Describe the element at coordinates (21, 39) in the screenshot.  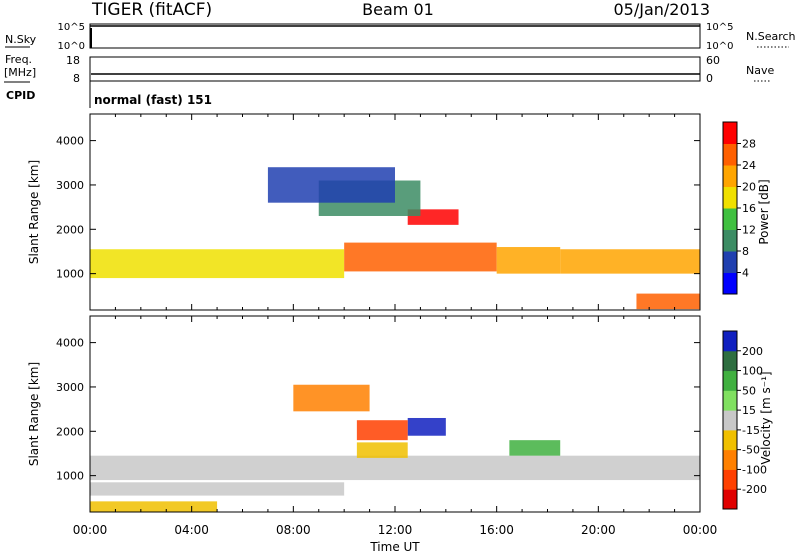
I see `nsky-label: N.Sky` at that location.